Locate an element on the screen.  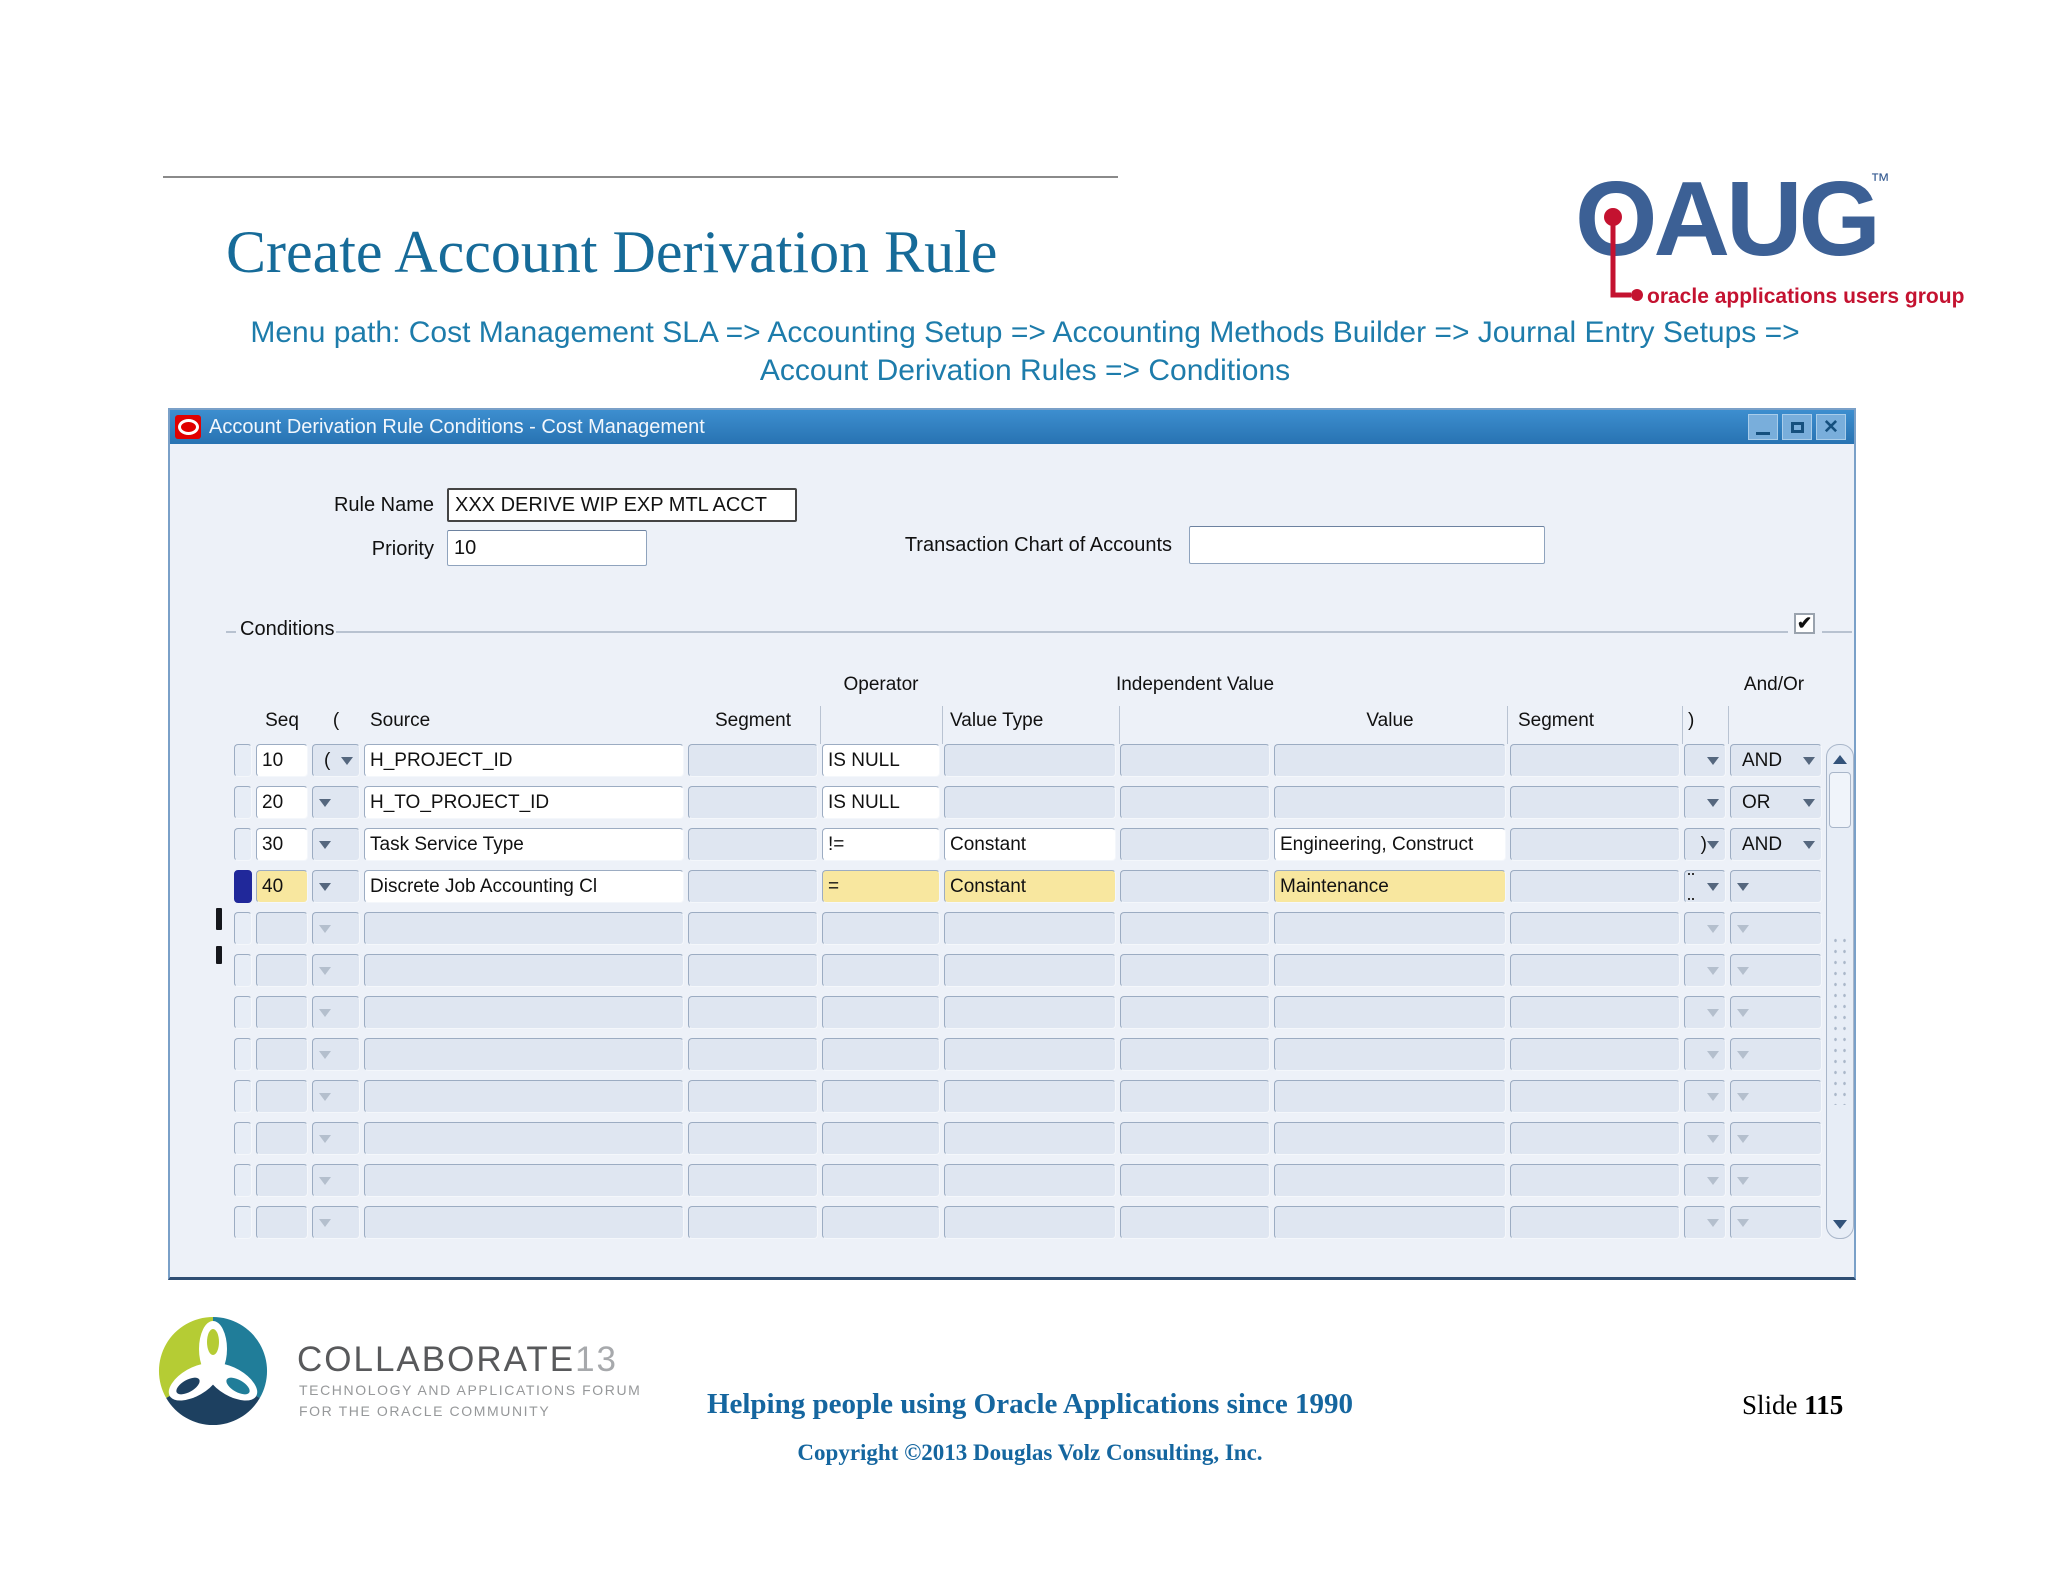
scroll-down-button is located at coordinates (1840, 1224).